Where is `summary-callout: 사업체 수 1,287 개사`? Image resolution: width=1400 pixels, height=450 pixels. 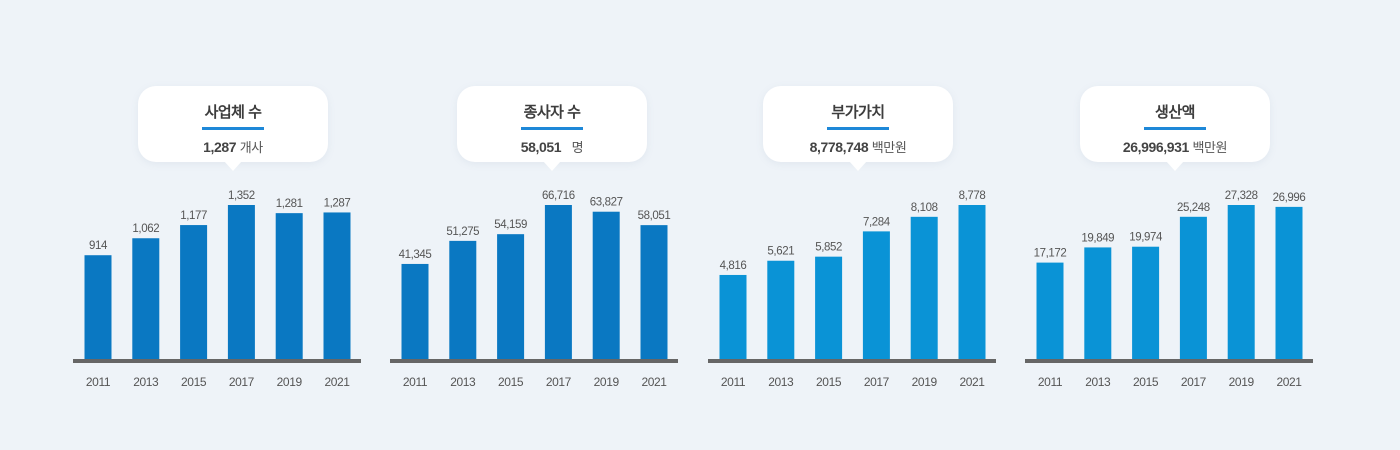 summary-callout: 사업체 수 1,287 개사 is located at coordinates (233, 128).